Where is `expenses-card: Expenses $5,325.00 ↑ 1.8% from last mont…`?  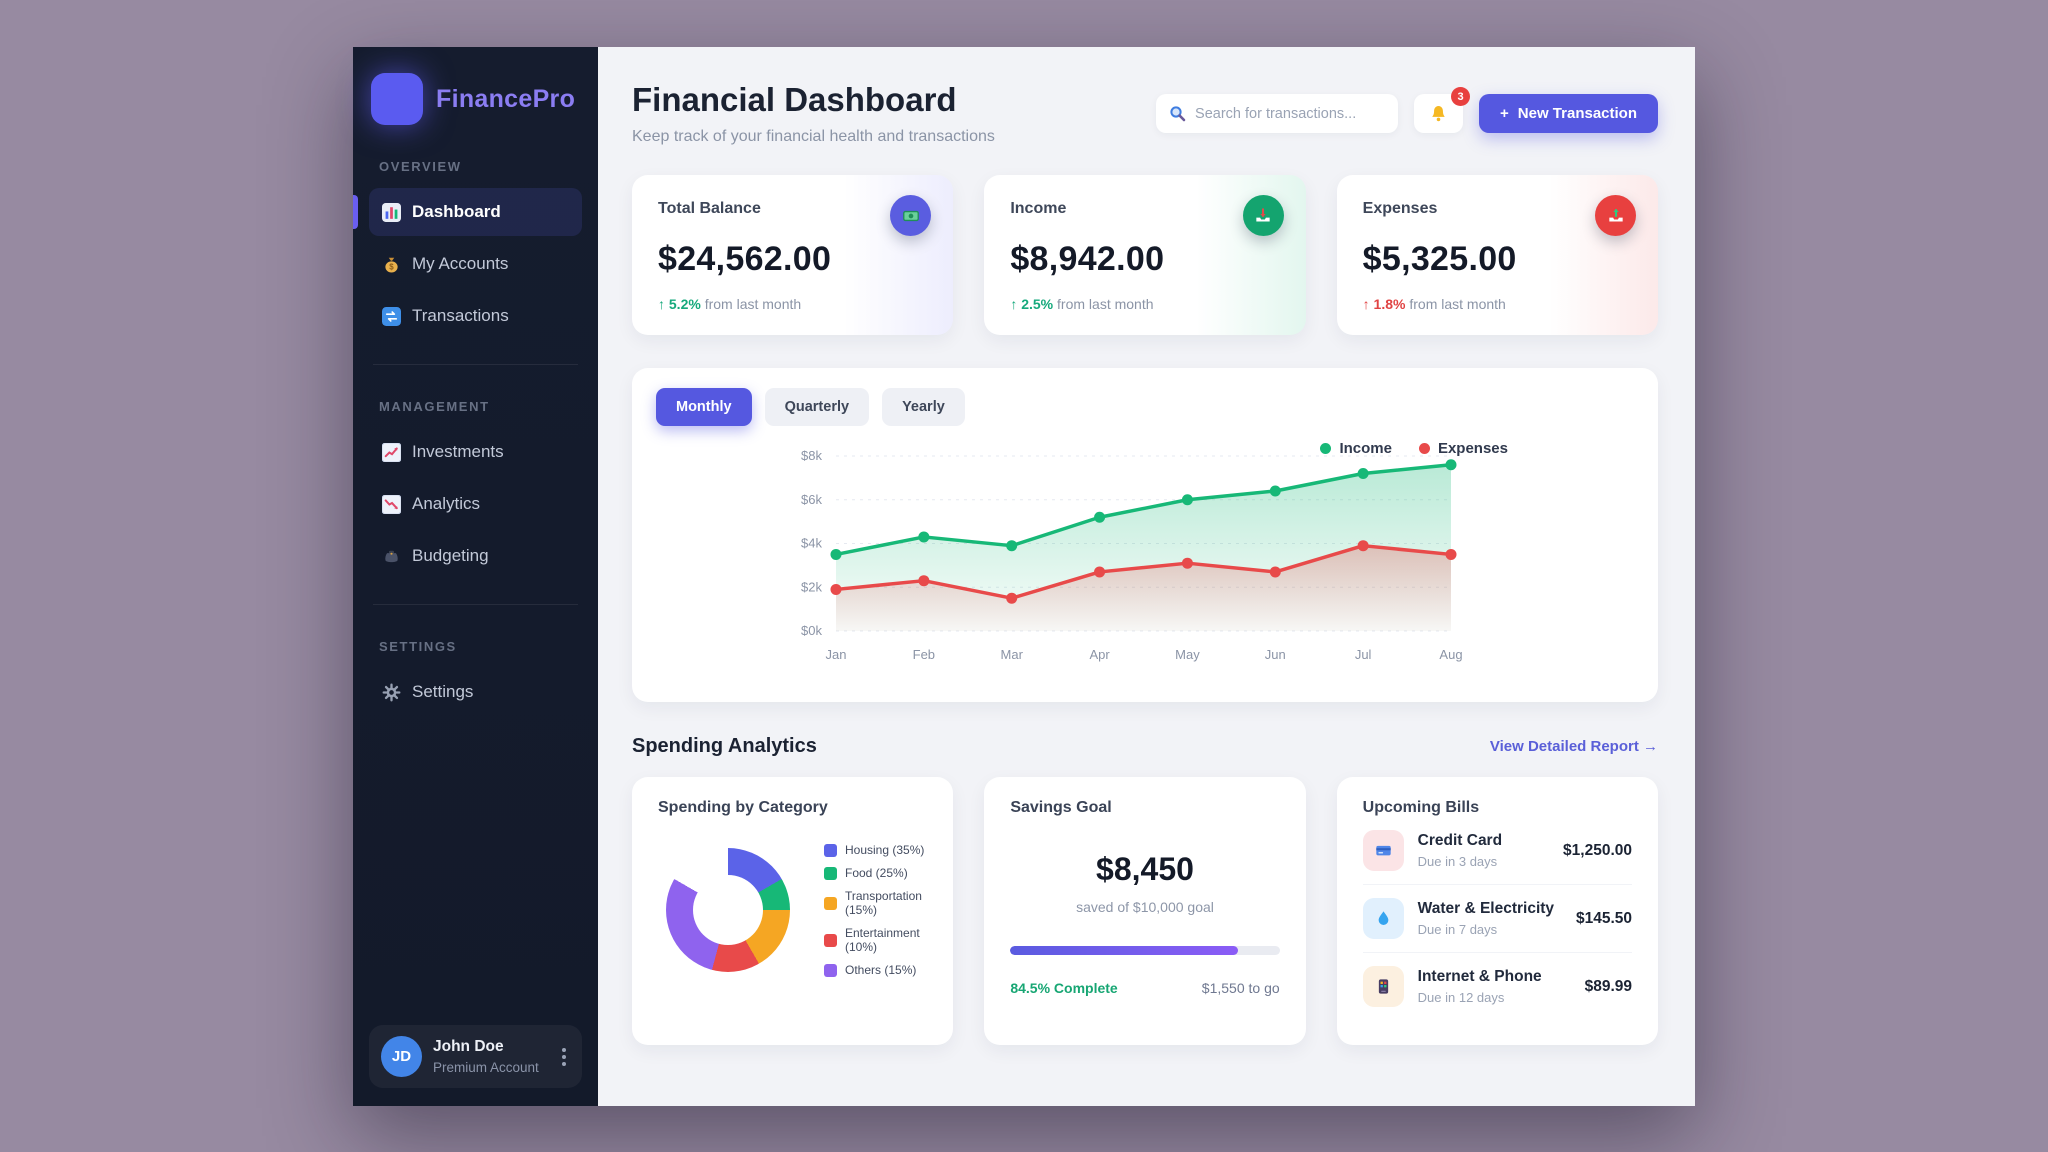
expenses-card: Expenses $5,325.00 ↑ 1.8% from last mont… is located at coordinates (1497, 255).